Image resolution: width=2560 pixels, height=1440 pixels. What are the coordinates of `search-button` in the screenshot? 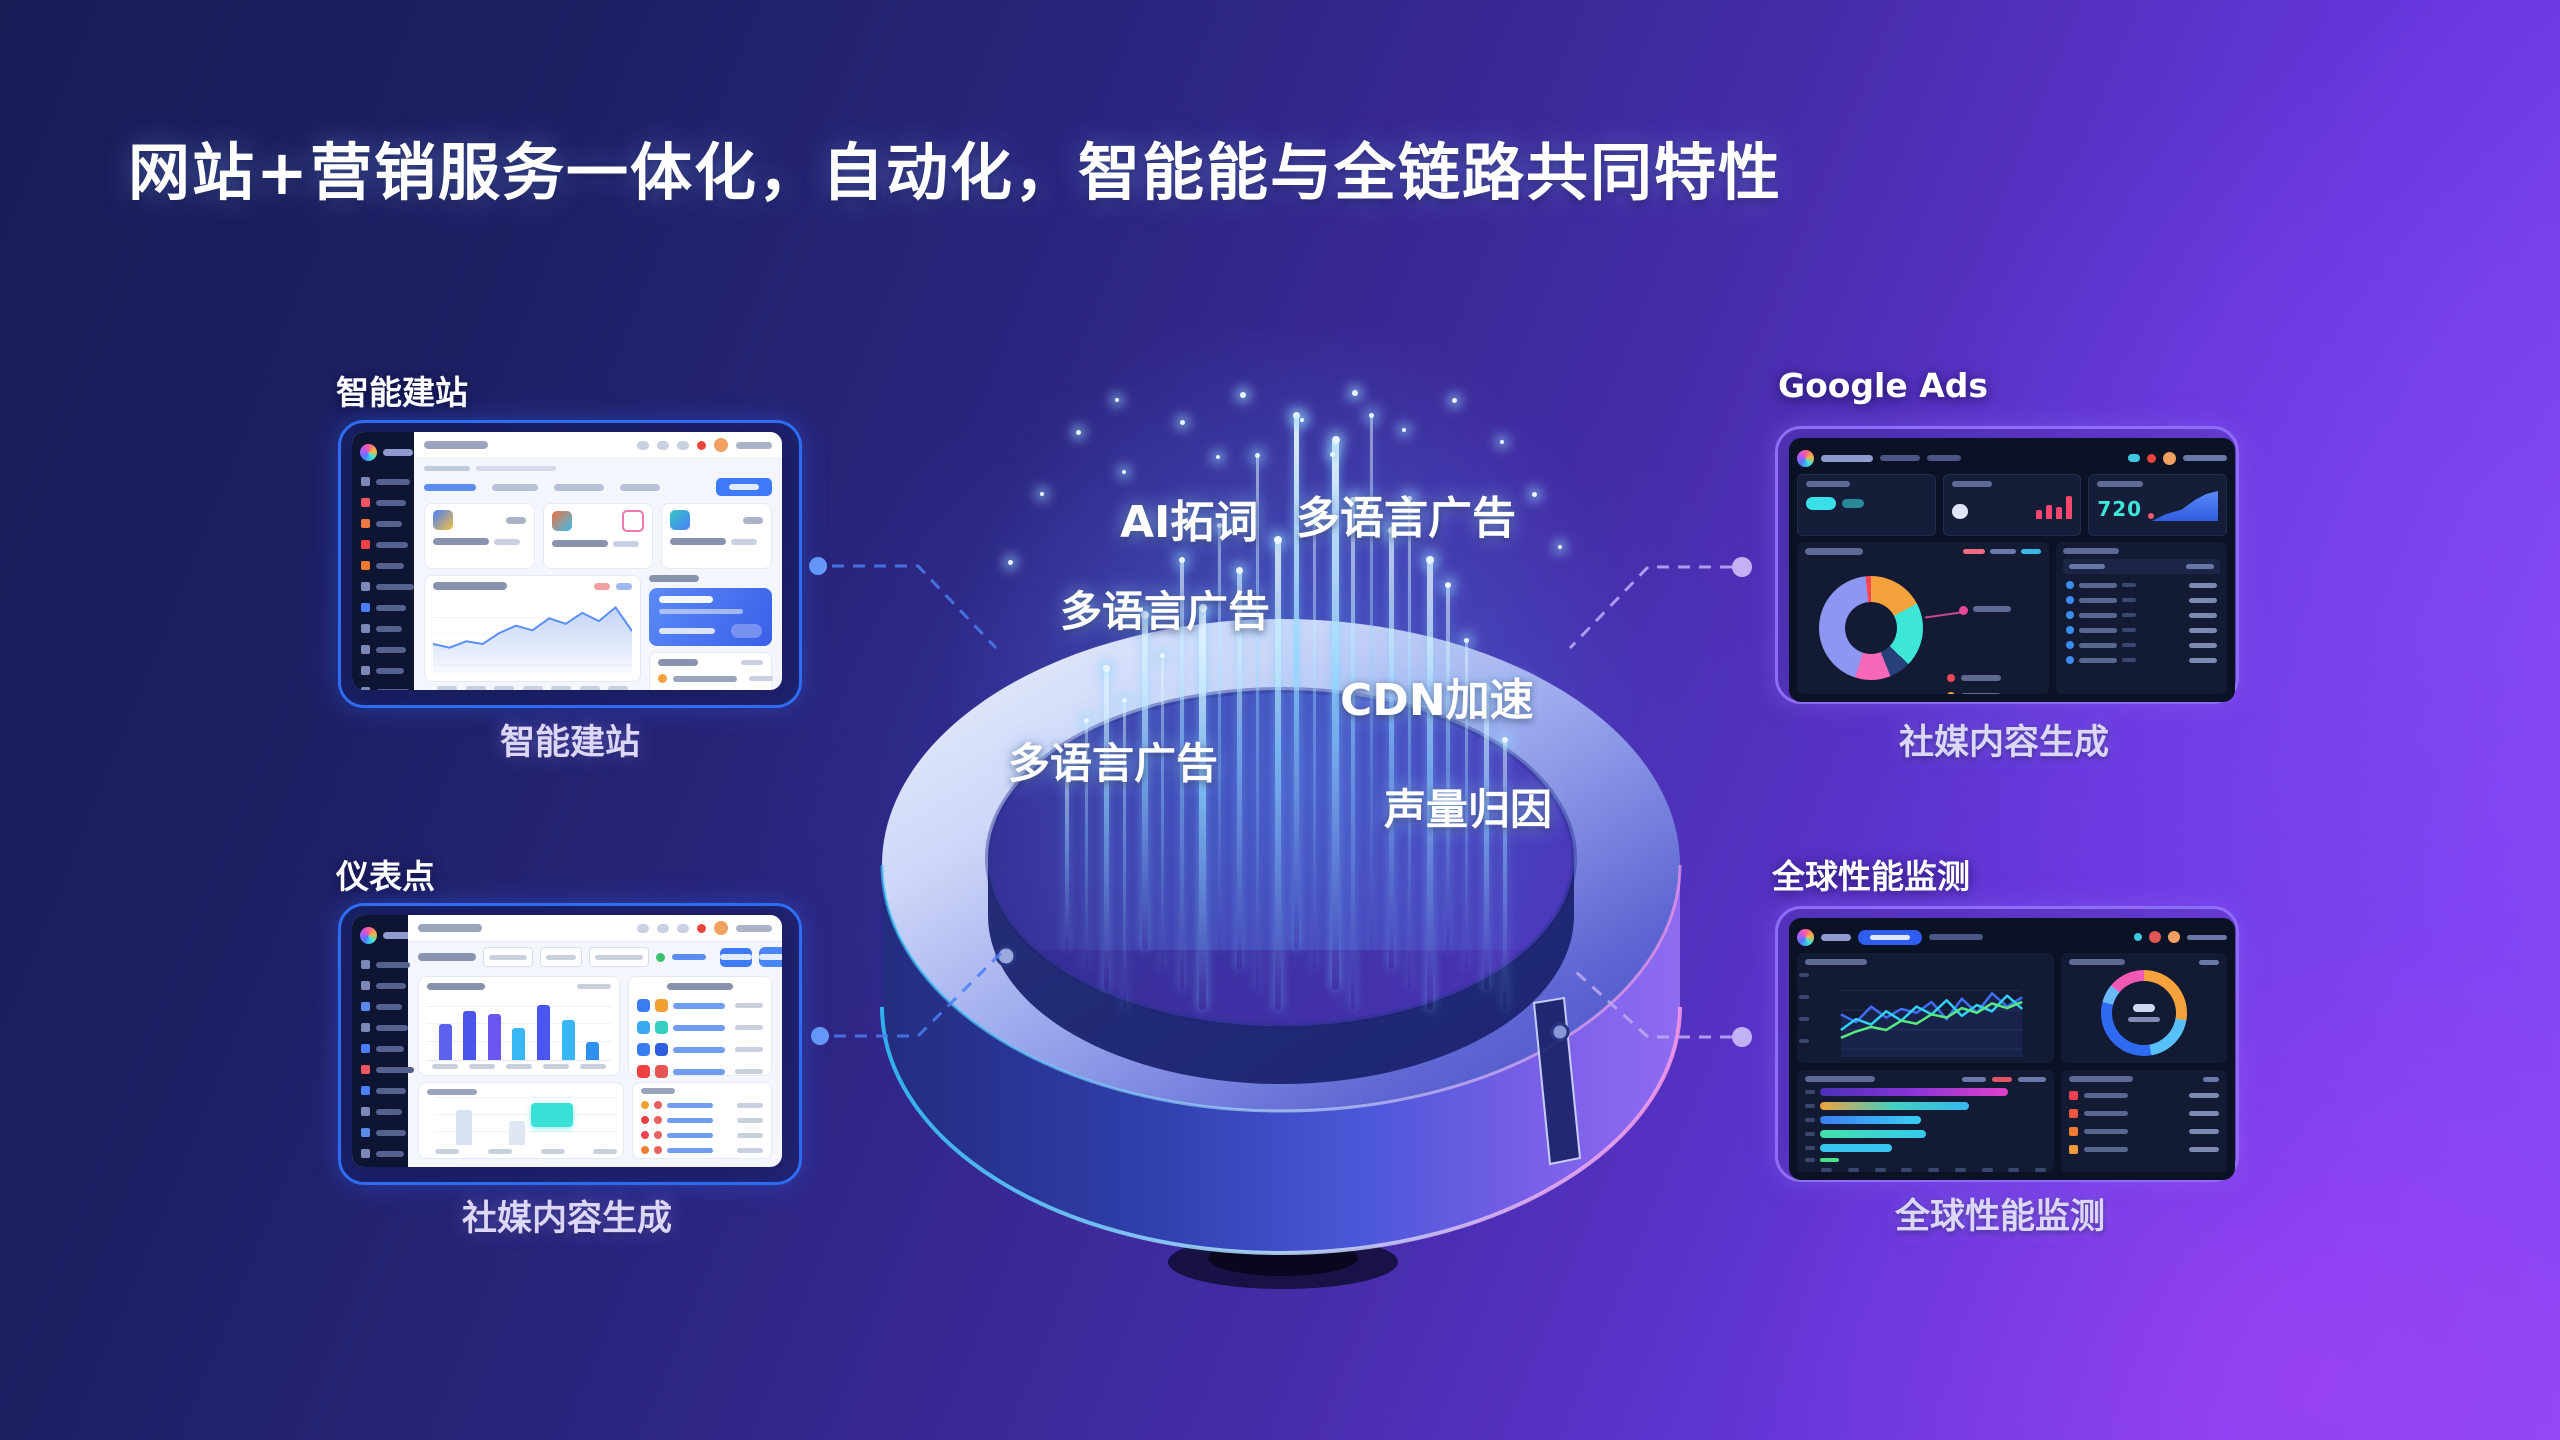 It's located at (736, 957).